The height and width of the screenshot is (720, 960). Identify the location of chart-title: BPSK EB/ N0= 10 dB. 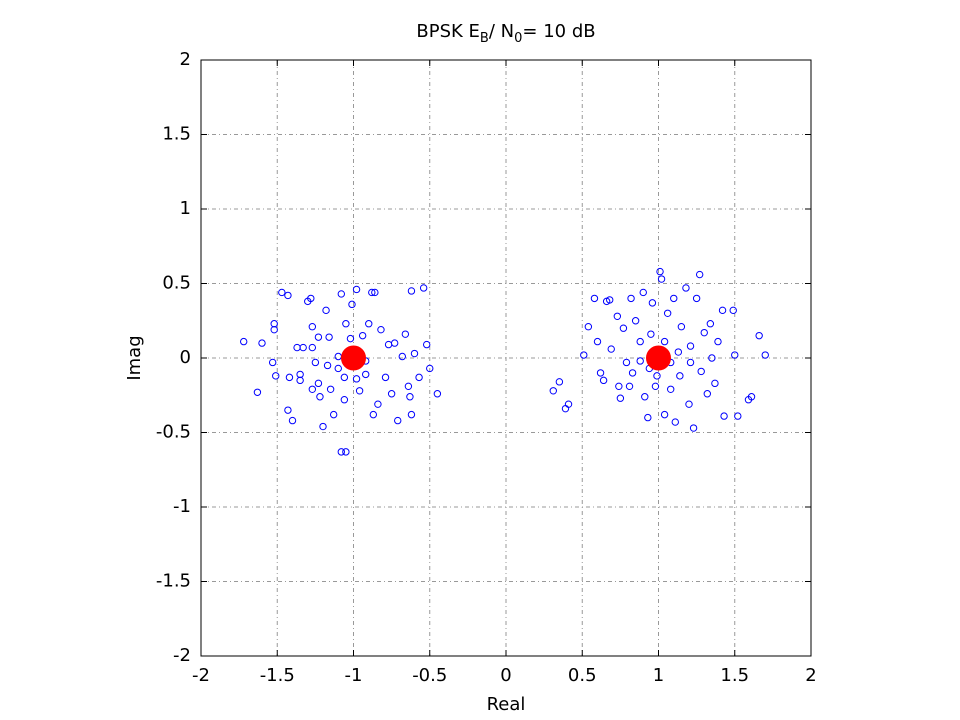
(505, 33).